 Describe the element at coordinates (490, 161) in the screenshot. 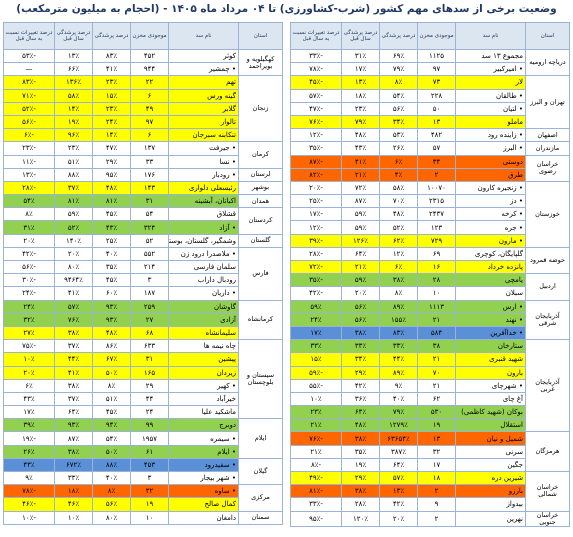

I see `dam-name: دوستی` at that location.